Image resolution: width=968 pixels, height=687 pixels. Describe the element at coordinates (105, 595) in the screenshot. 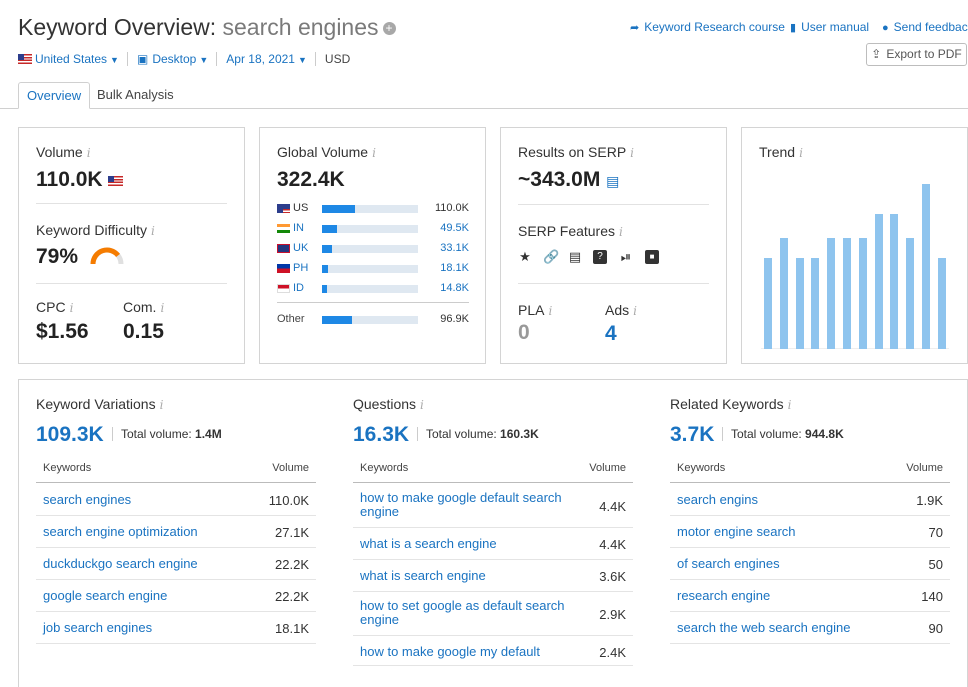

I see `keyword-link: google search engine` at that location.